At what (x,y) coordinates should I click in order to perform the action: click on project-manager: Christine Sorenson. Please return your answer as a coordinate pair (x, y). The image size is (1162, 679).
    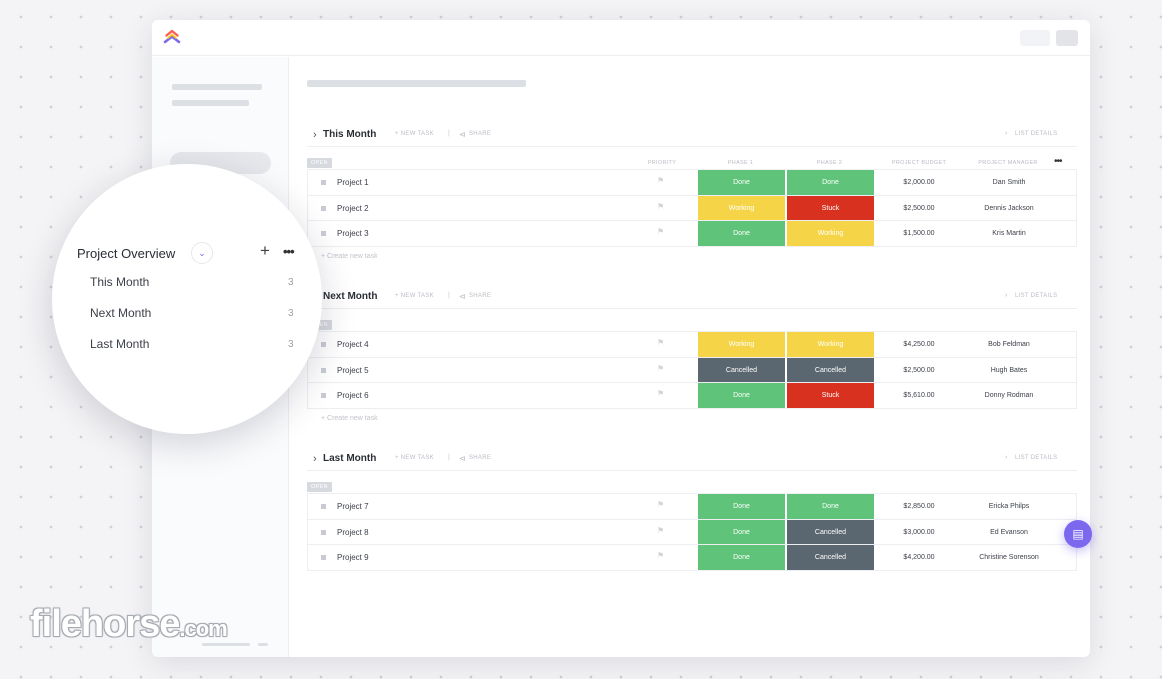
    Looking at the image, I should click on (1009, 557).